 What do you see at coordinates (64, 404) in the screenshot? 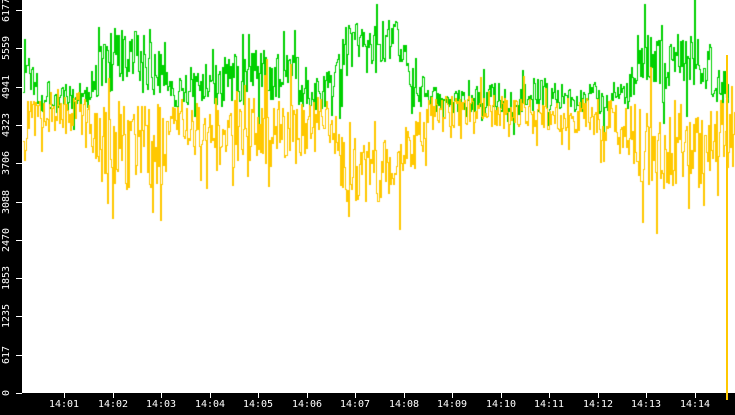
I see `x-axis-tick-label: 14:01` at bounding box center [64, 404].